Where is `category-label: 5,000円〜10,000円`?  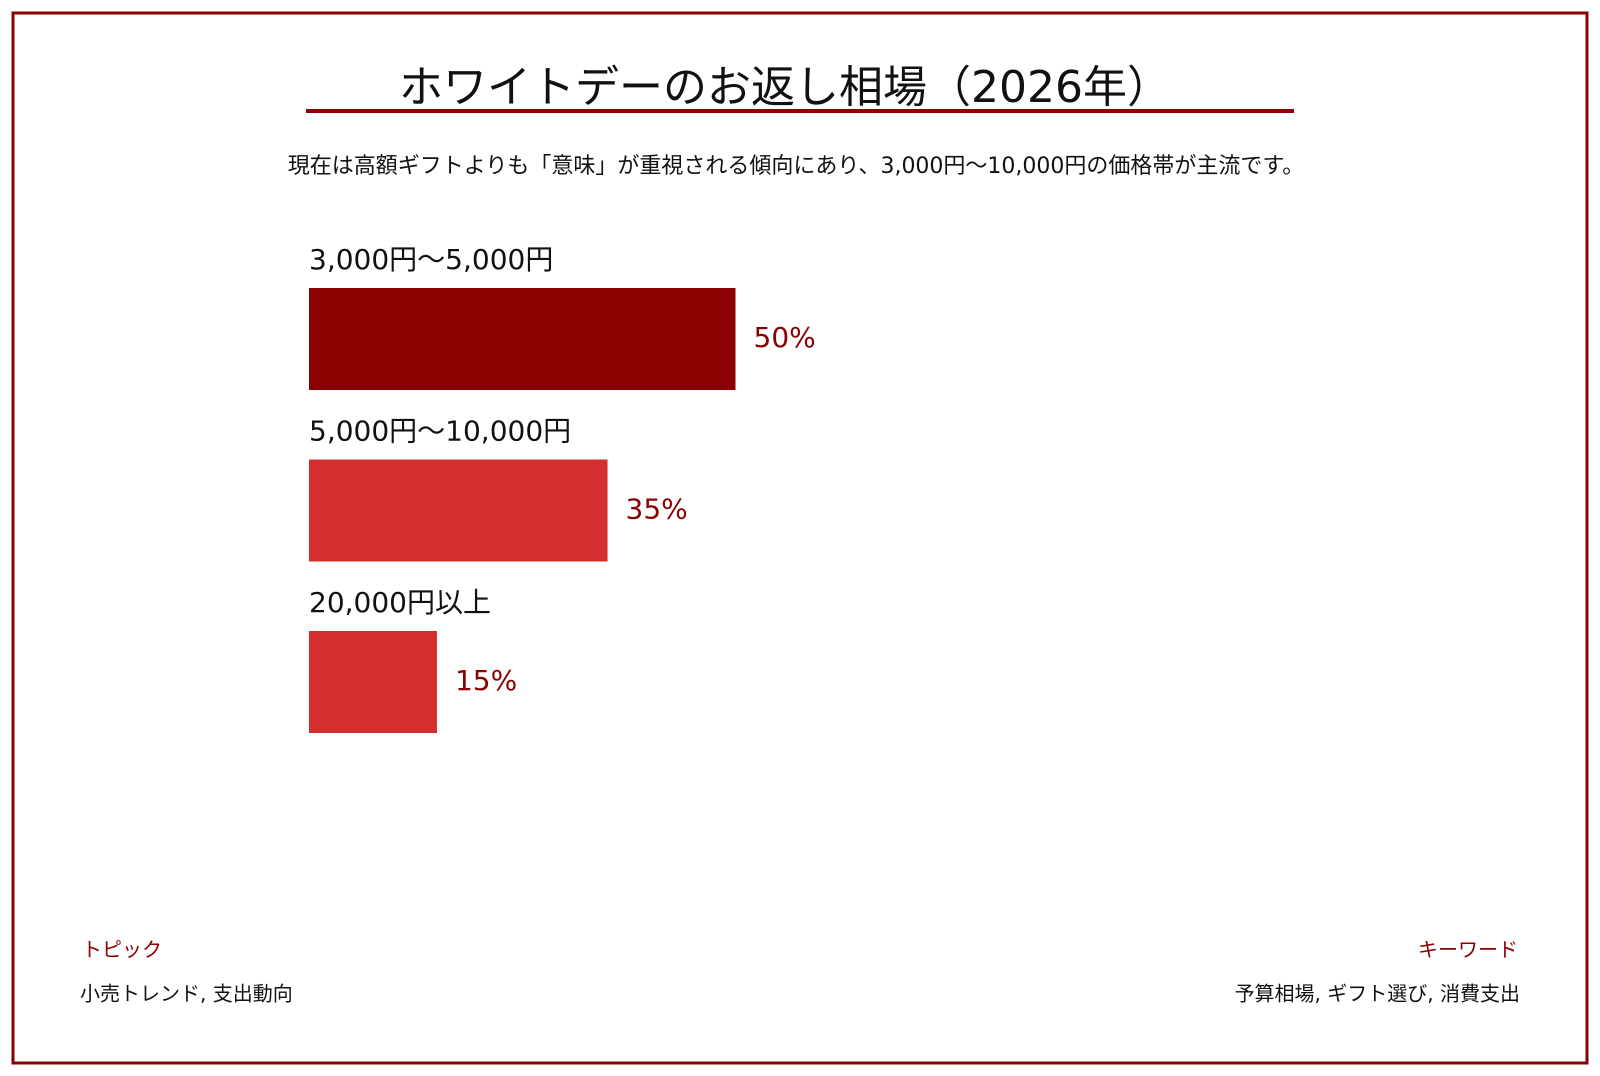
category-label: 5,000円〜10,000円 is located at coordinates (440, 431).